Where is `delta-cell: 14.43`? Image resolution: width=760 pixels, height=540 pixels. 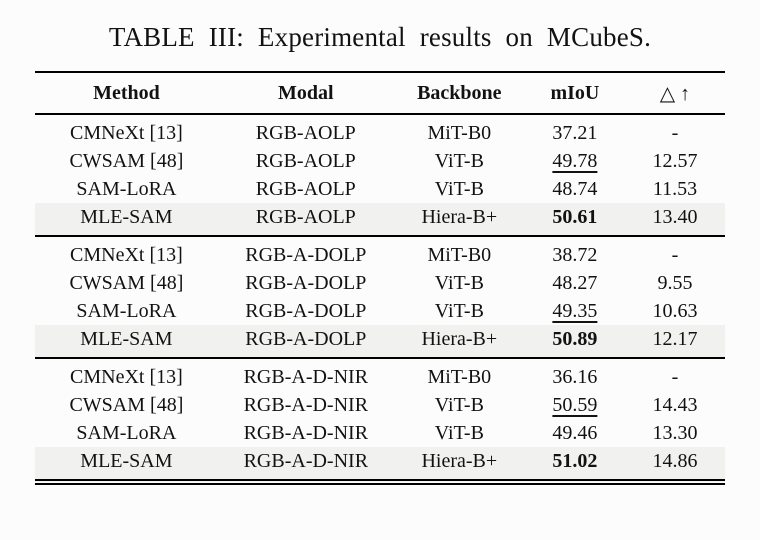 delta-cell: 14.43 is located at coordinates (675, 404).